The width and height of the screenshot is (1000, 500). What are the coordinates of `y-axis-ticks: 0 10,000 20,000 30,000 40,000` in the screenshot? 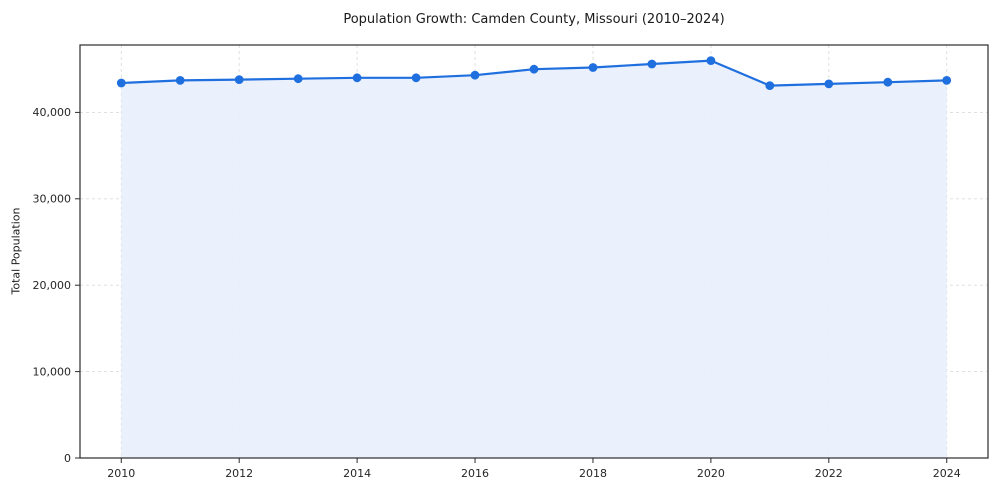 It's located at (56, 285).